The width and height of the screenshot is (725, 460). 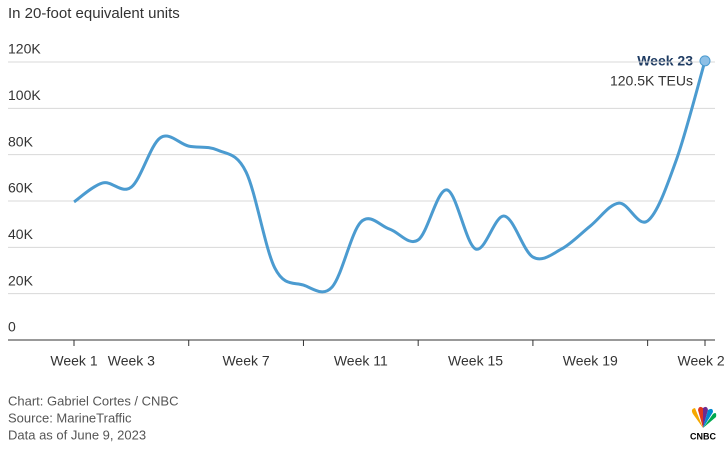 I want to click on end-marker, so click(x=705, y=61).